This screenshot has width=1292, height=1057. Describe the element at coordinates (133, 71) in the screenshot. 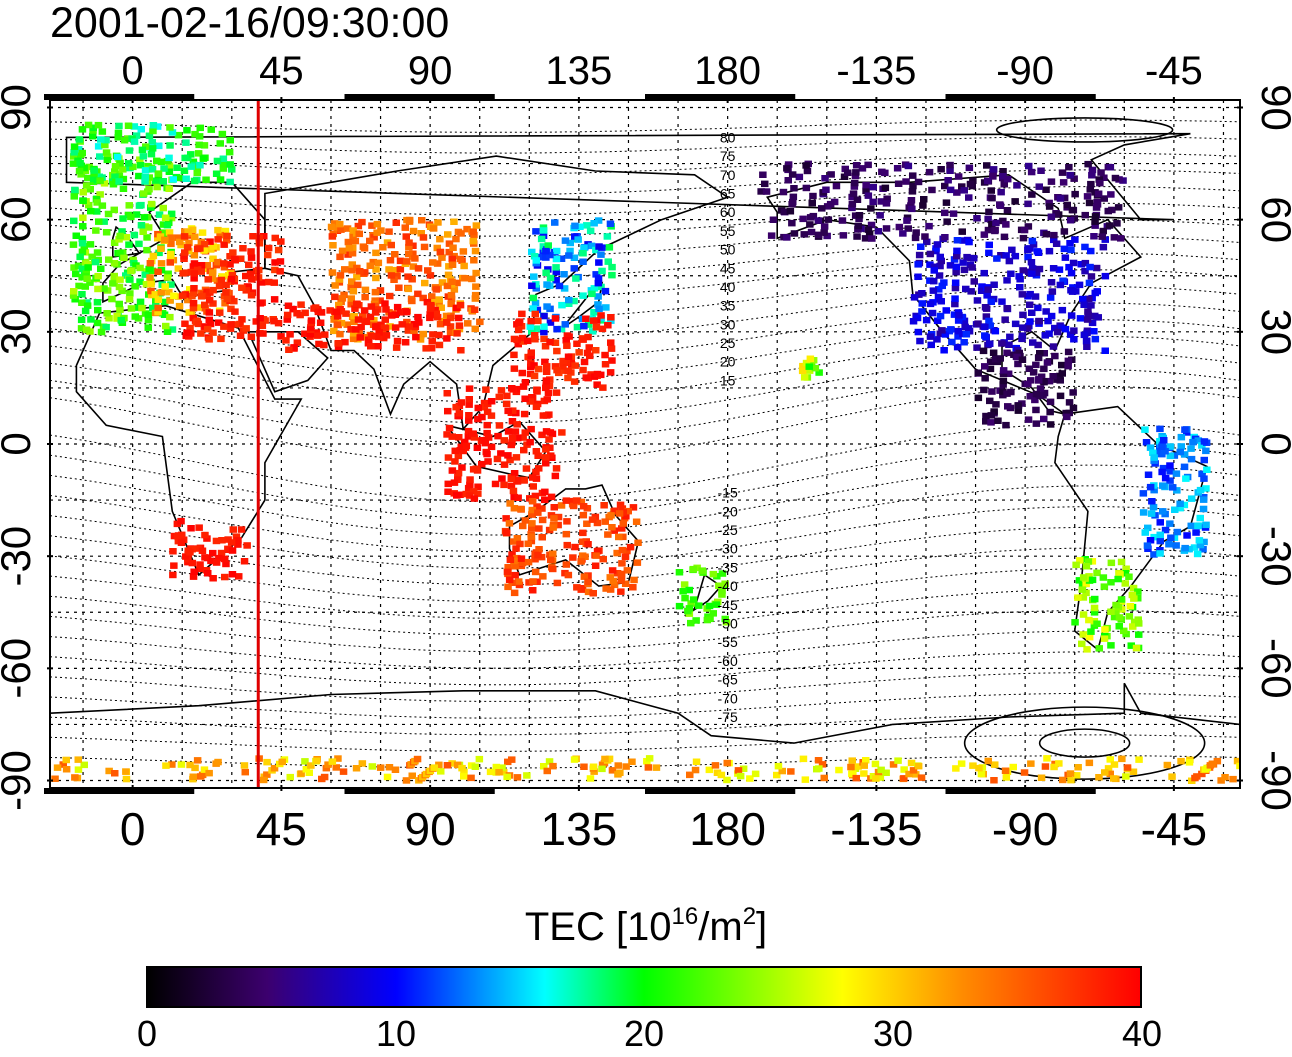

I see `x-tick-label-top: 0` at that location.